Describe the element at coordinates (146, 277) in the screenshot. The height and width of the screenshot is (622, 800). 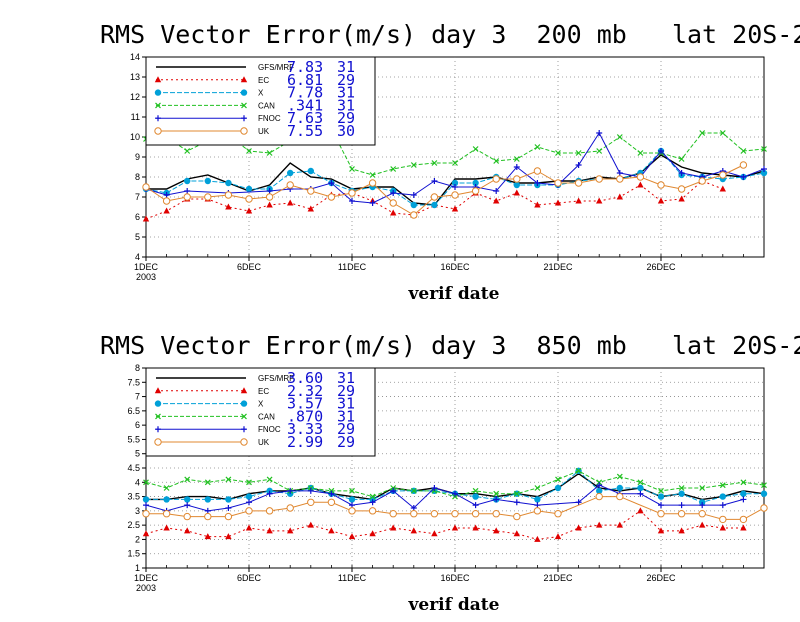
I see `x-tick-year-label: 2003` at that location.